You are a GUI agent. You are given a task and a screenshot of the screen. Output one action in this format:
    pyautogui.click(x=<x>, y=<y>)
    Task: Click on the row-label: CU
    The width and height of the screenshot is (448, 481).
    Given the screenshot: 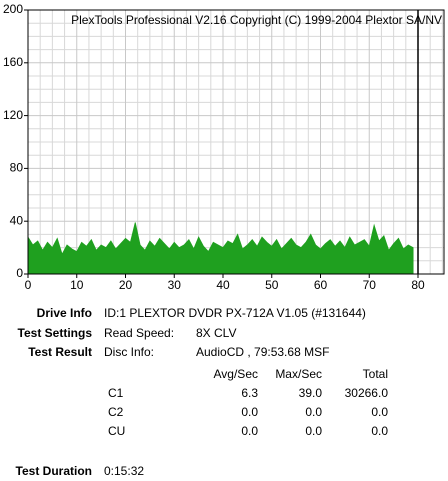 What is the action you would take?
    pyautogui.click(x=116, y=431)
    